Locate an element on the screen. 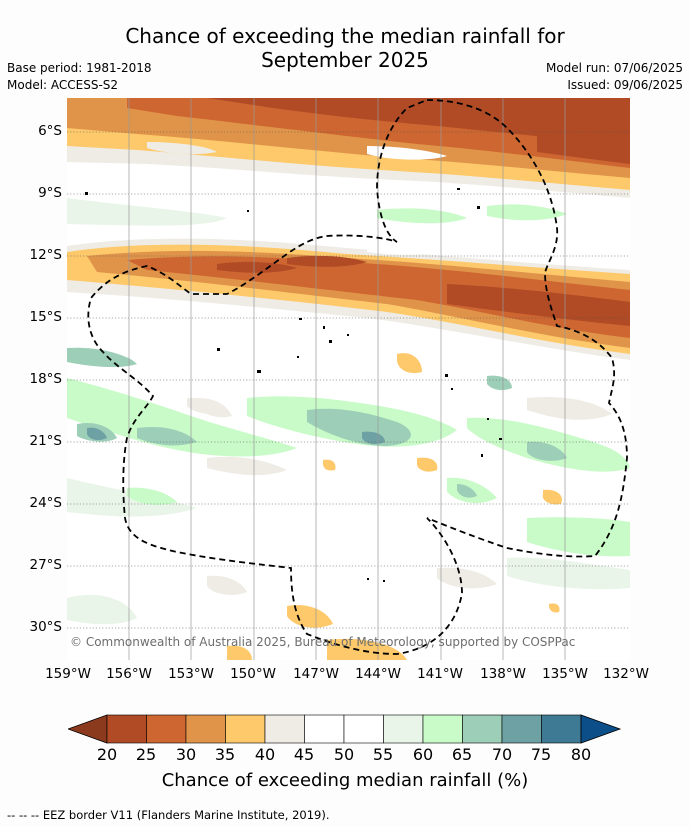 This screenshot has width=690, height=827. meta-left: Base period: 1981-2018 Model: ACCESS-S2 is located at coordinates (79, 77).